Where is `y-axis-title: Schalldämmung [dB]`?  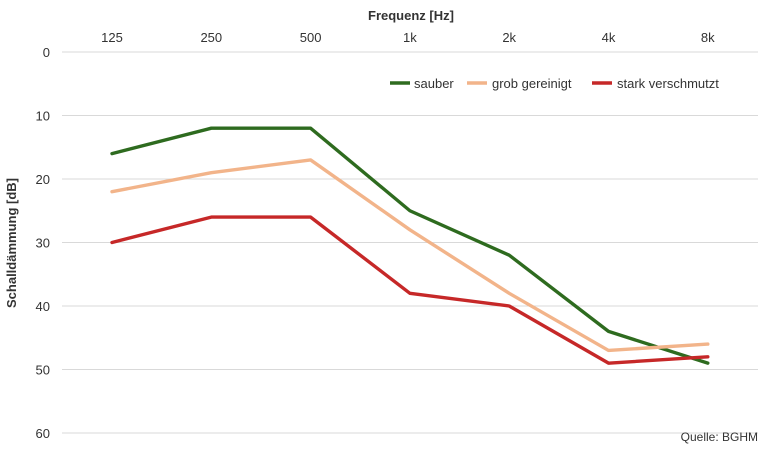 y-axis-title: Schalldämmung [dB] is located at coordinates (11, 243).